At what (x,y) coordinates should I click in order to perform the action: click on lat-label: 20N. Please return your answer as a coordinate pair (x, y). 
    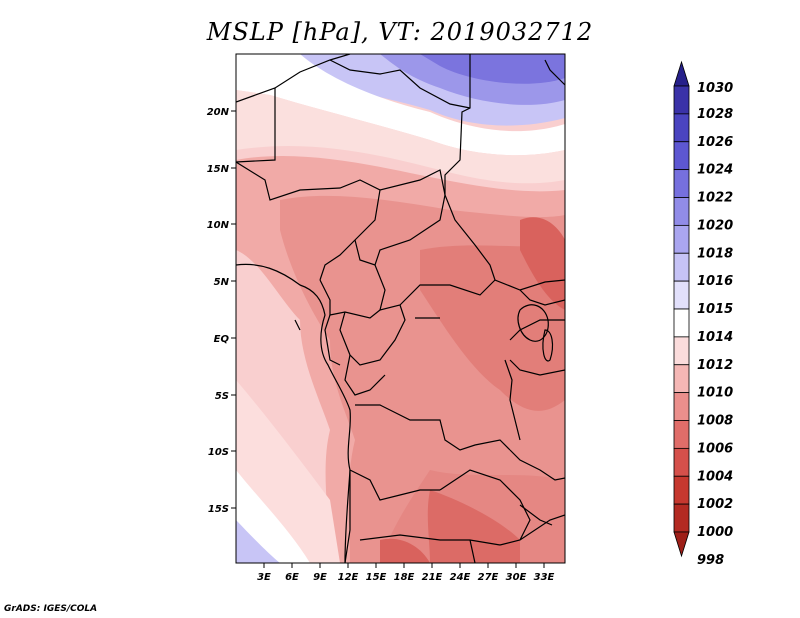
    Looking at the image, I should click on (218, 112).